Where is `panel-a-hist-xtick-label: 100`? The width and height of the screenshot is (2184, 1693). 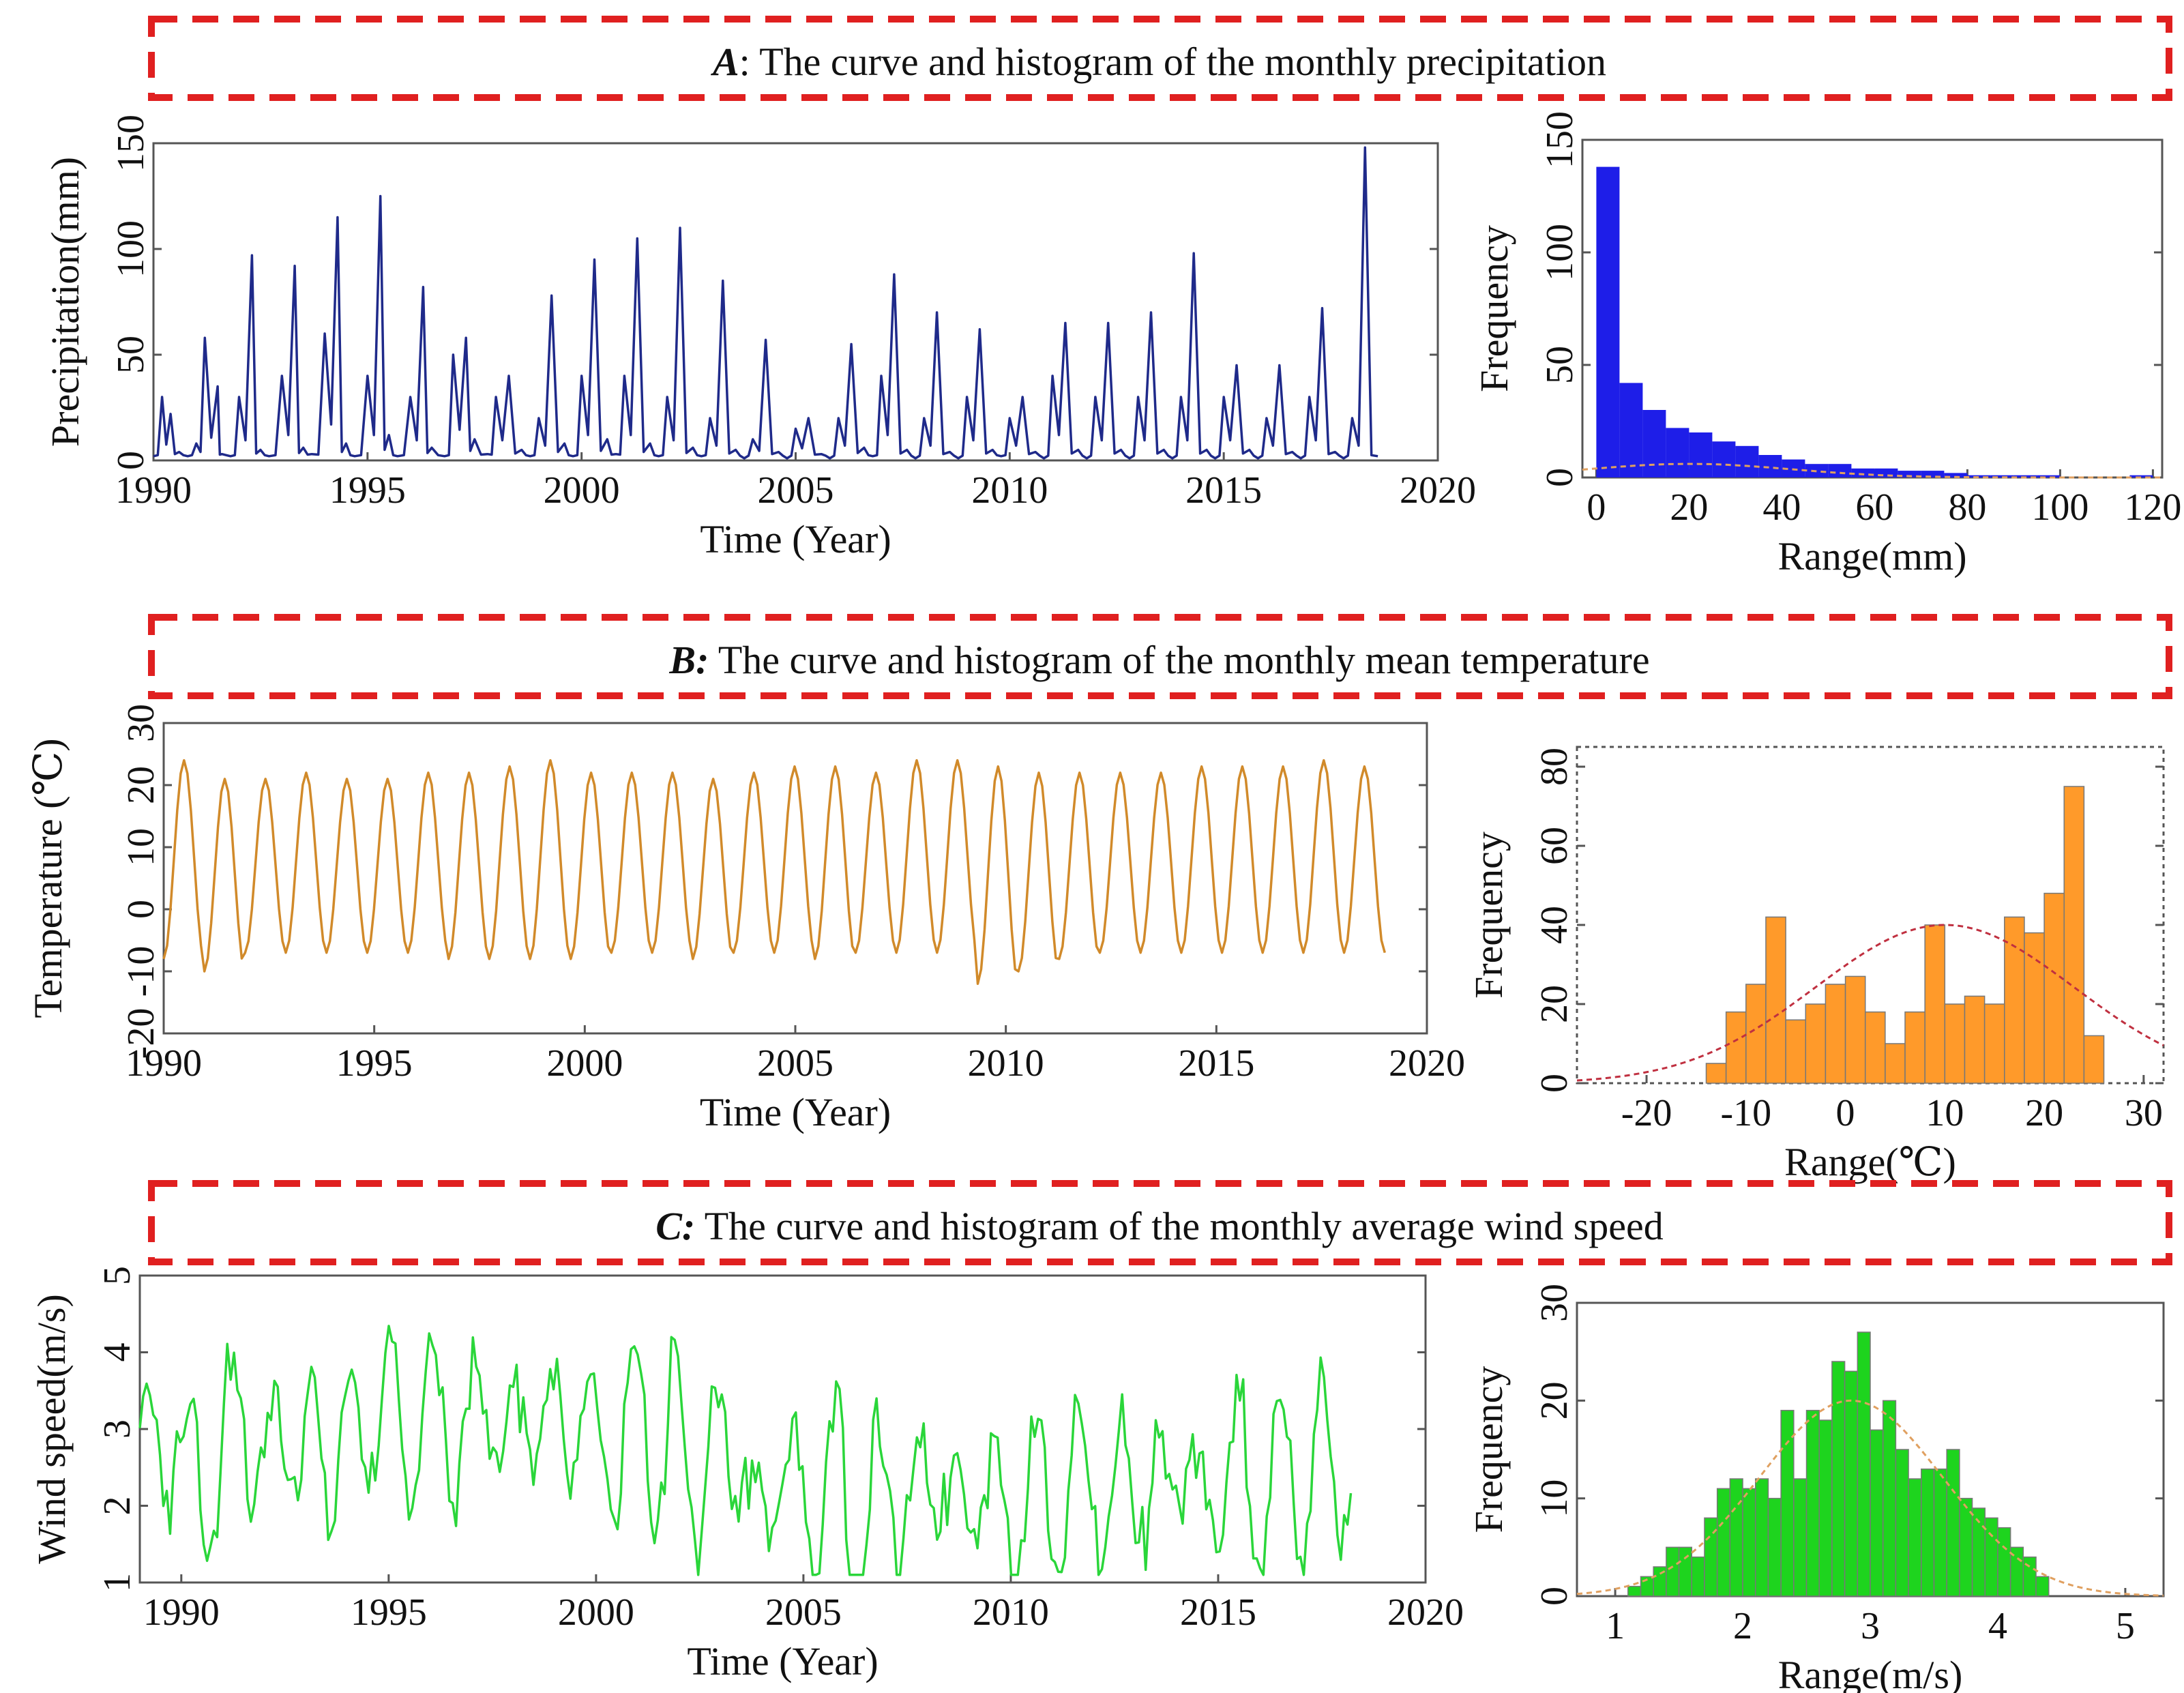 panel-a-hist-xtick-label: 100 is located at coordinates (2060, 507).